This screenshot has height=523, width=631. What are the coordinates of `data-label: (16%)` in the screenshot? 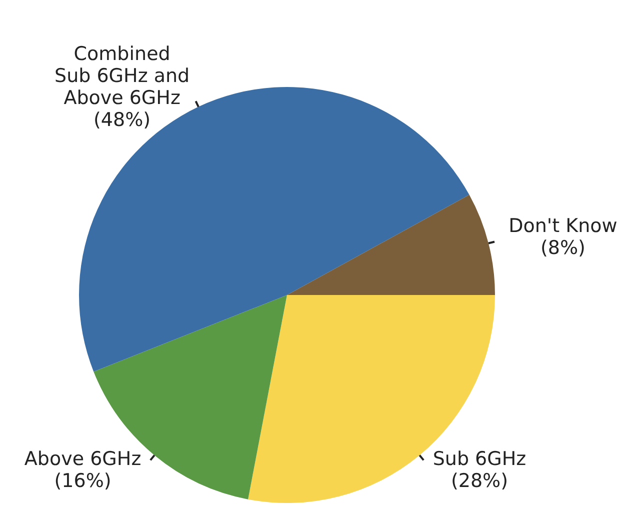 It's located at (83, 481).